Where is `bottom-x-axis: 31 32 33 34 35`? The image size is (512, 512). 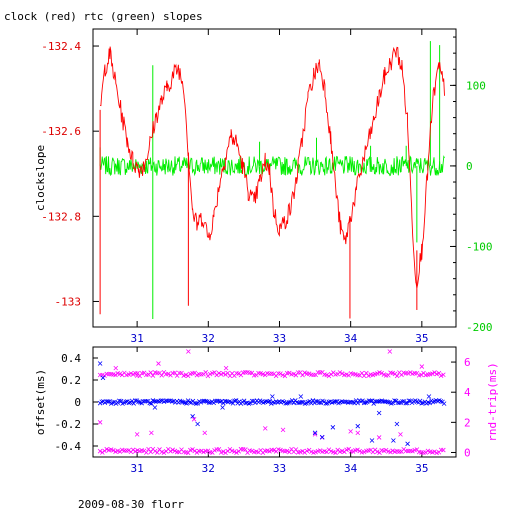 bottom-x-axis: 31 32 33 34 35 is located at coordinates (279, 411).